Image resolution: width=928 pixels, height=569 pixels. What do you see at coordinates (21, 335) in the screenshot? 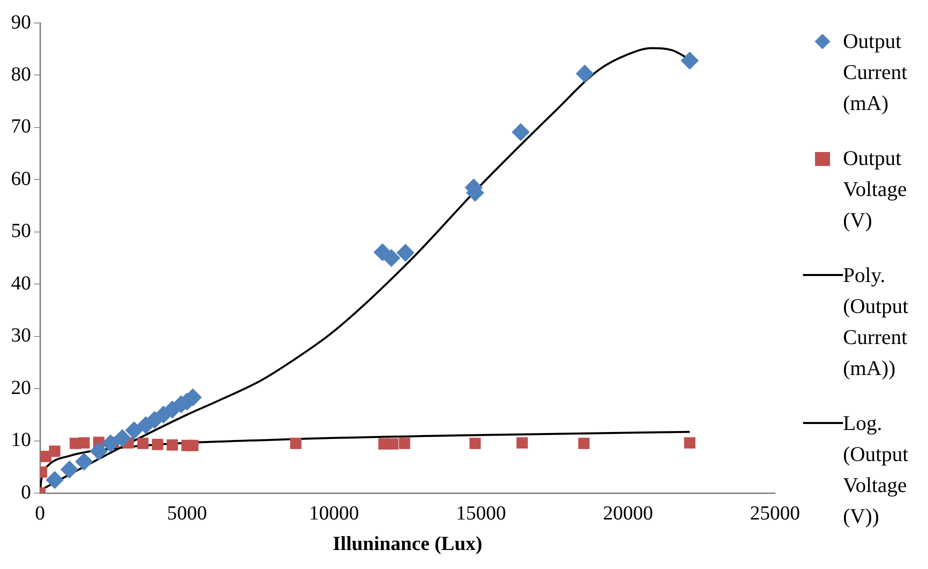
I see `y-tick-label: 30` at bounding box center [21, 335].